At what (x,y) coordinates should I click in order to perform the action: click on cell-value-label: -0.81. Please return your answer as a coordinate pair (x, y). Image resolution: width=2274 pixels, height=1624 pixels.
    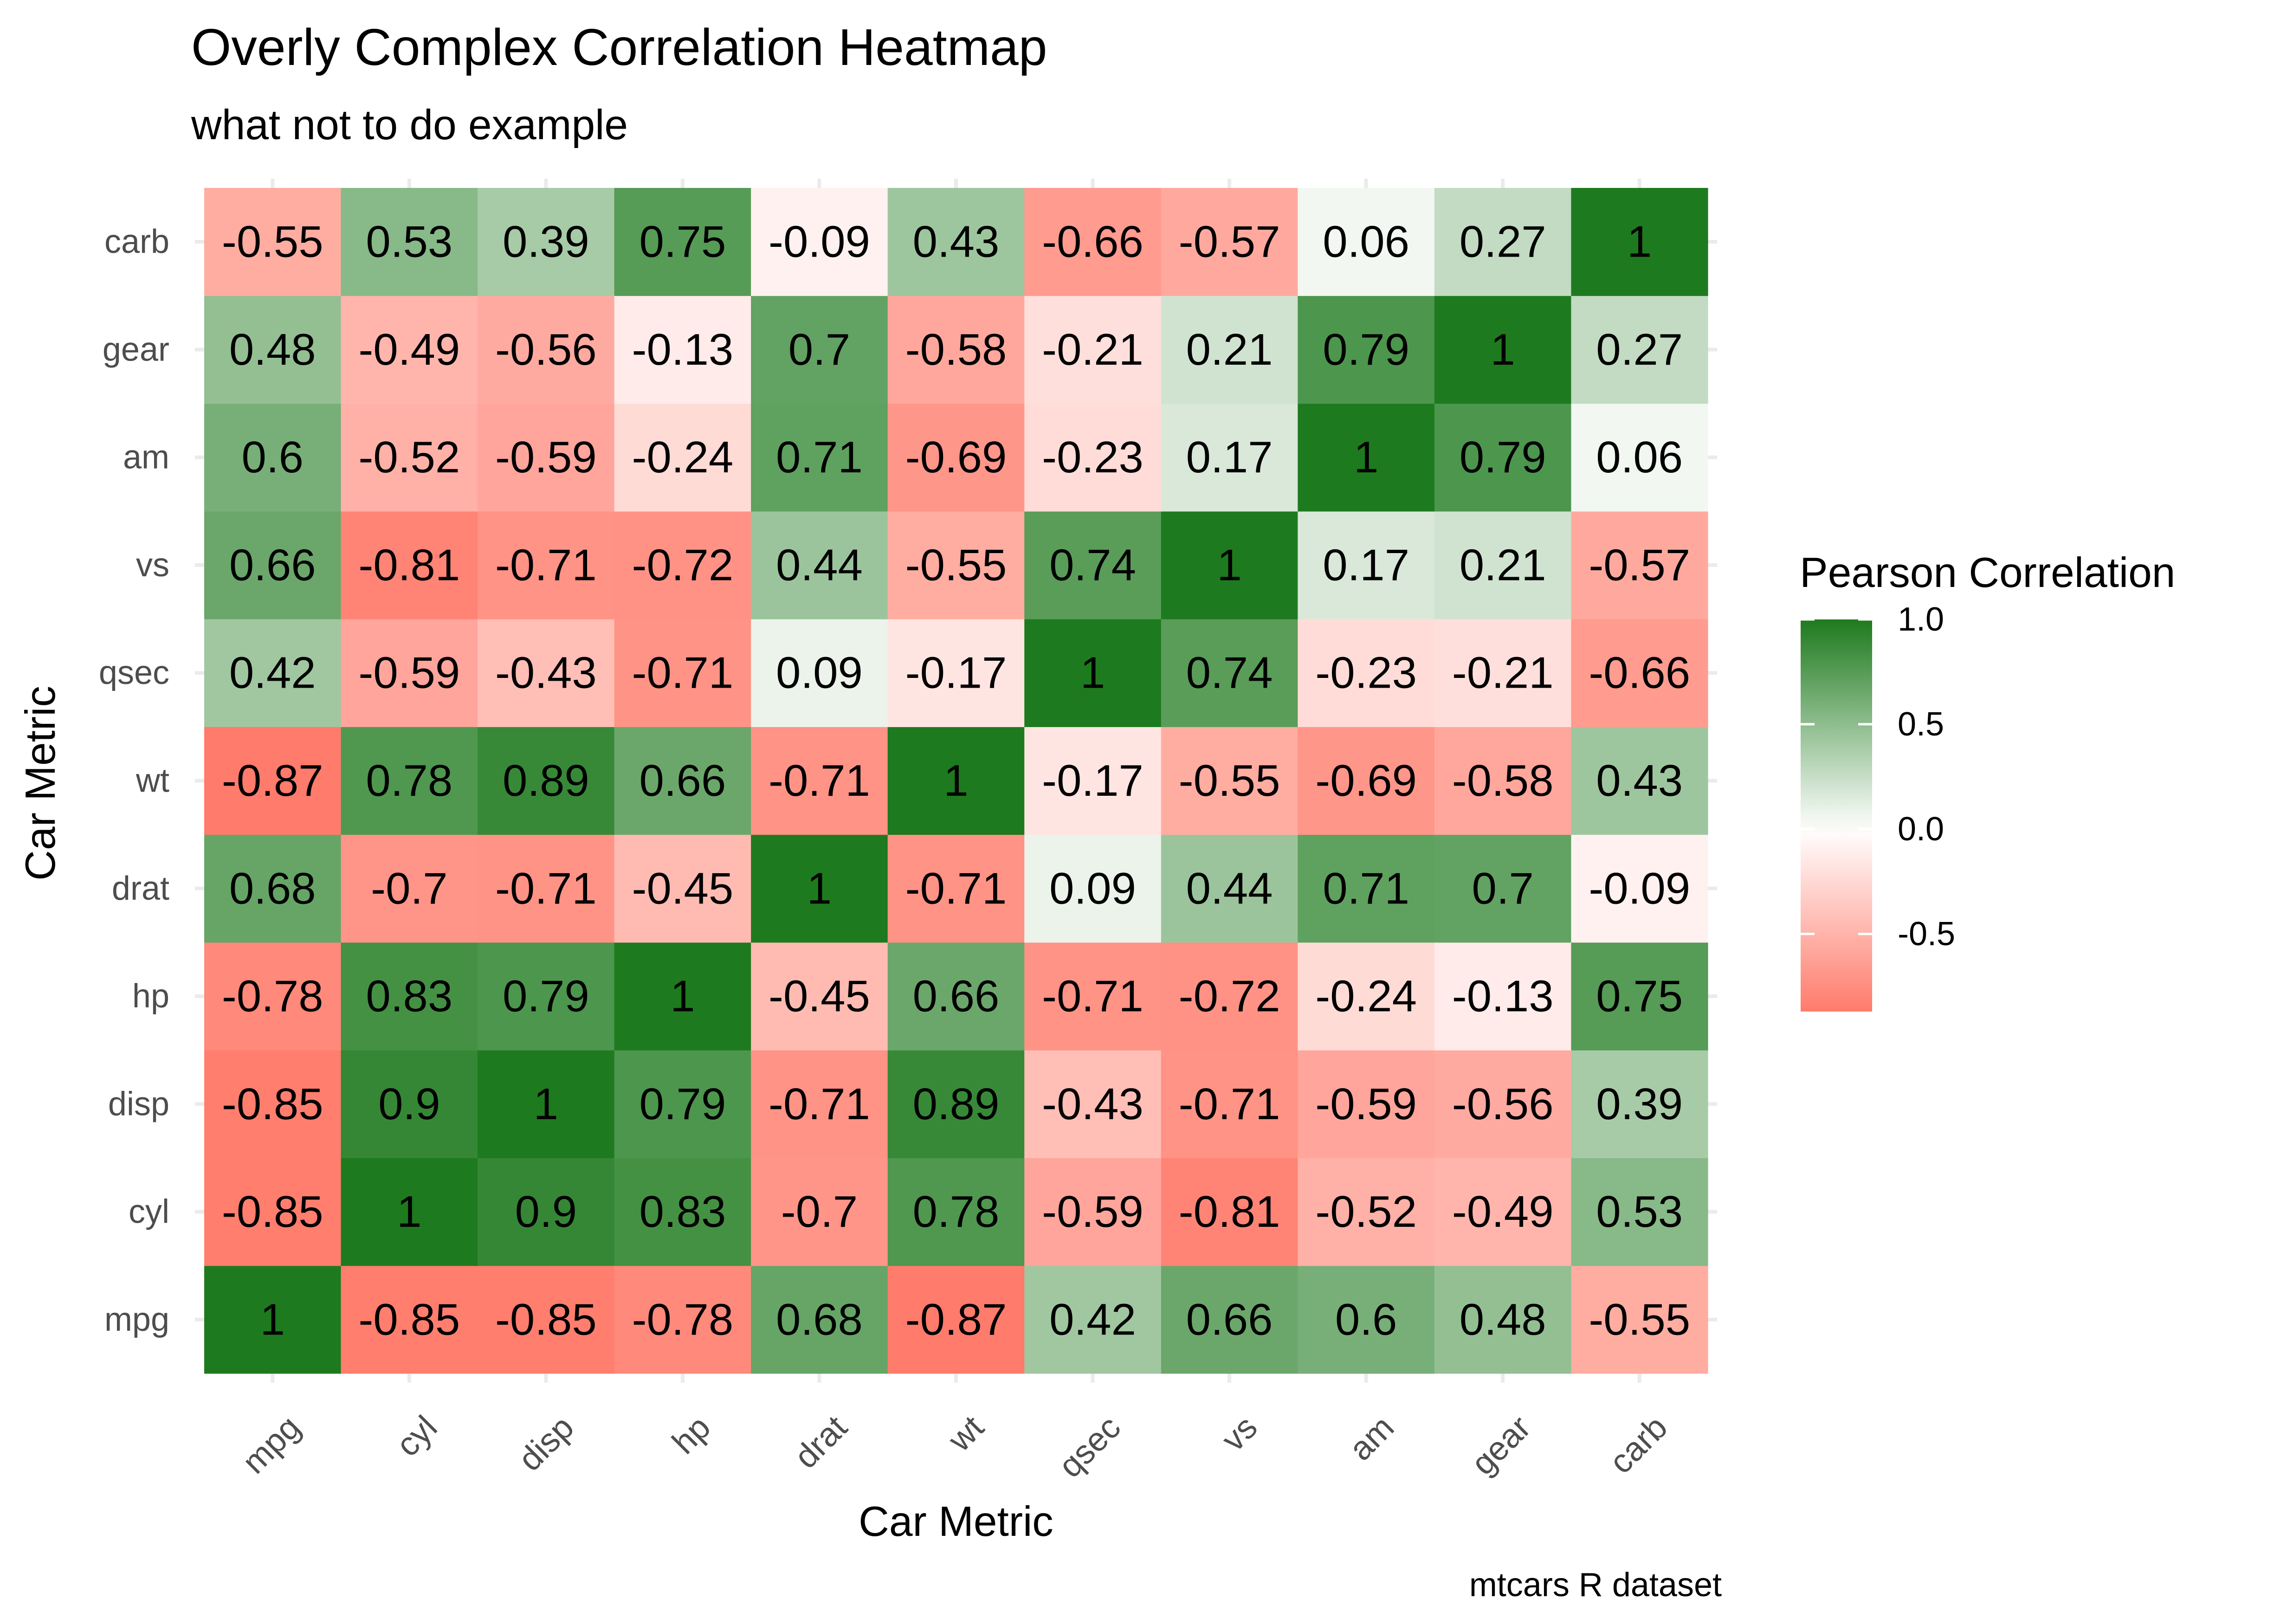
    Looking at the image, I should click on (1229, 1212).